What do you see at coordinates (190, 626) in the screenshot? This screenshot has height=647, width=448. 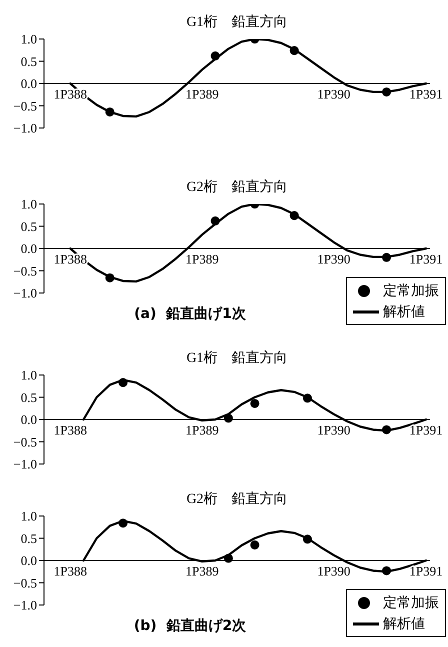 I see `text: (b) 鉛直曲げ2次` at bounding box center [190, 626].